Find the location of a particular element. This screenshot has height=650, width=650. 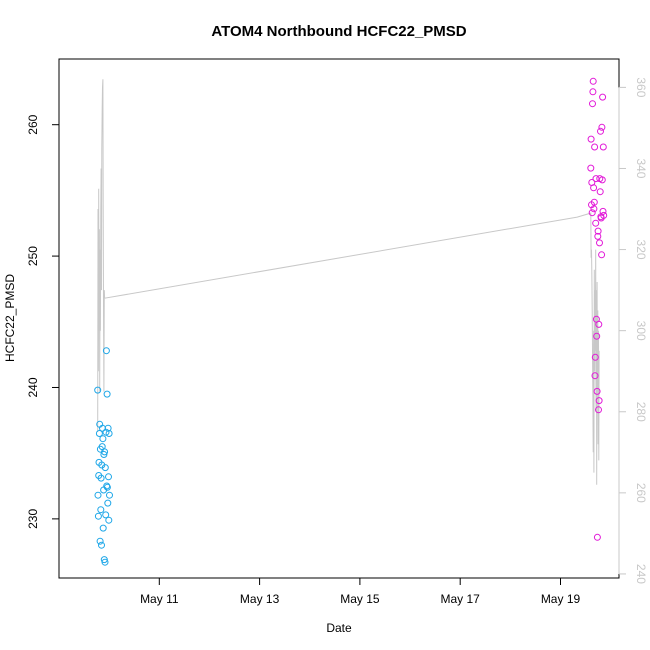

chart-title: ATOM4 Northbound HCFC22_PMSD is located at coordinates (338, 31).